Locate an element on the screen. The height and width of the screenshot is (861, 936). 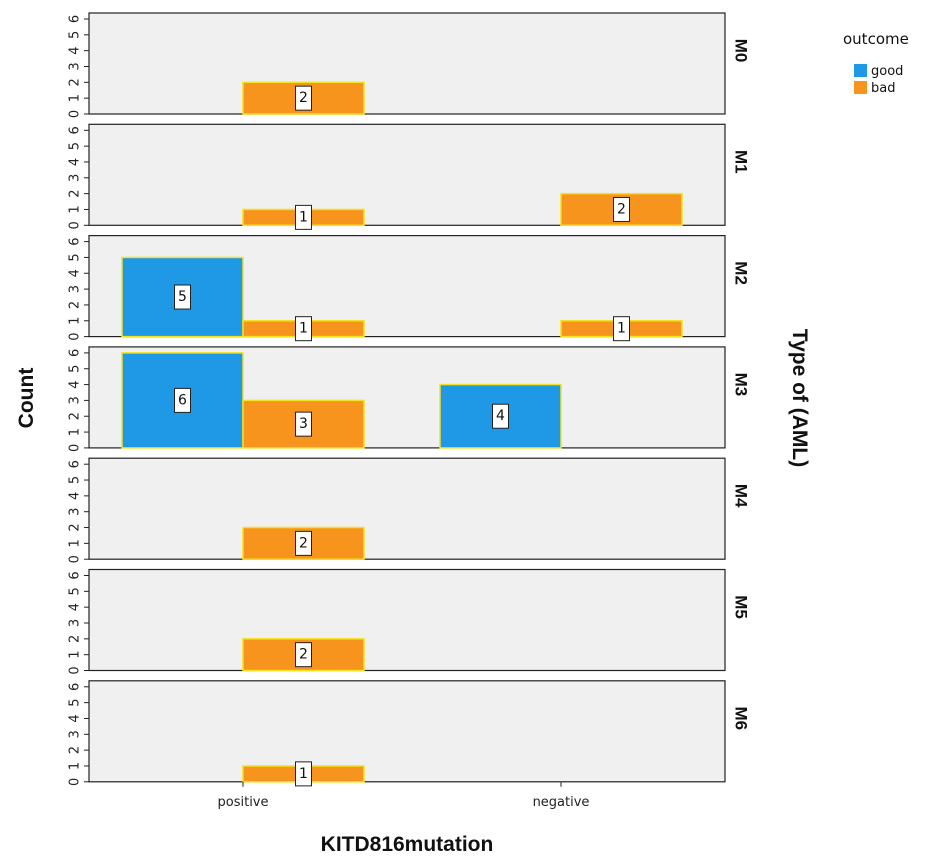
legend-title: outcome is located at coordinates (876, 39).